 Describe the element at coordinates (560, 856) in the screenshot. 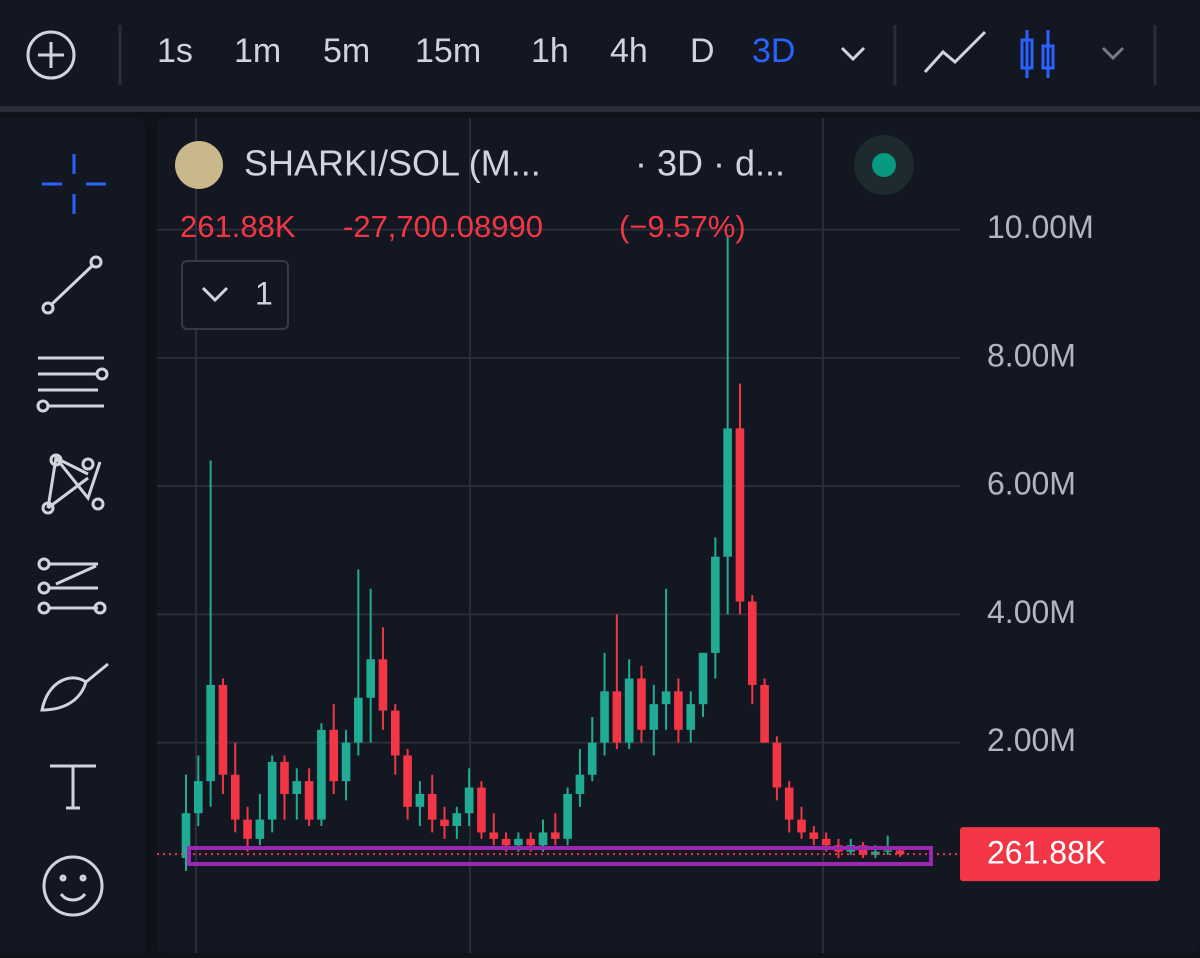

I see `range-box` at that location.